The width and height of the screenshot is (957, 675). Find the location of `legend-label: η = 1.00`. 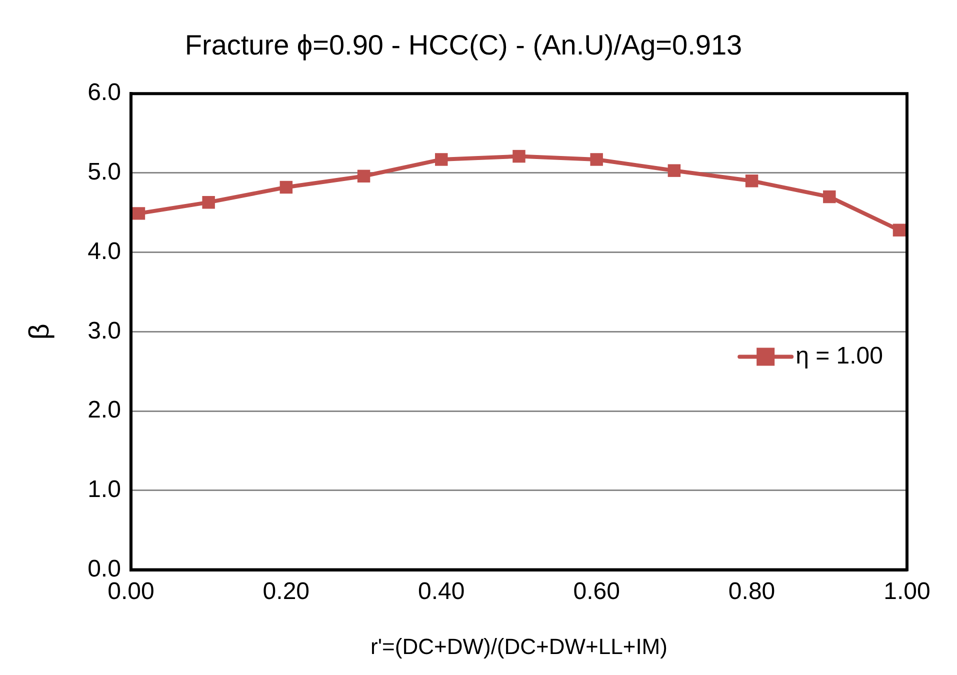

legend-label: η = 1.00 is located at coordinates (840, 356).